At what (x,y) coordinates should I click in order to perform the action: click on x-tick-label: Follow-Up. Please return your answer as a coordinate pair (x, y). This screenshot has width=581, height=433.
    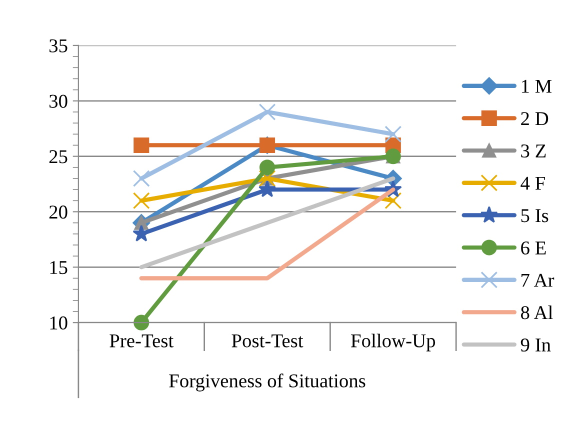
    Looking at the image, I should click on (393, 343).